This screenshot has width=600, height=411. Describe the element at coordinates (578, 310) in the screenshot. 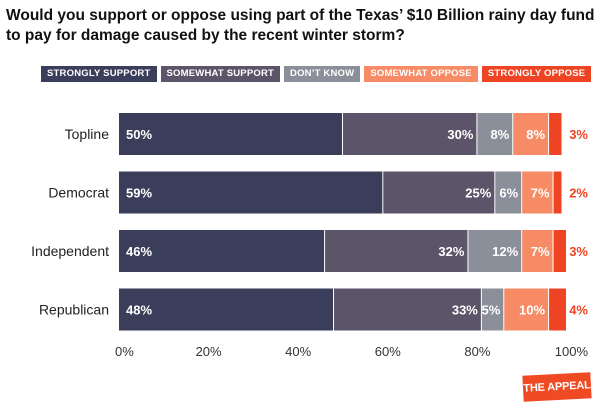

I see `data-label-republican-5: 4%` at that location.